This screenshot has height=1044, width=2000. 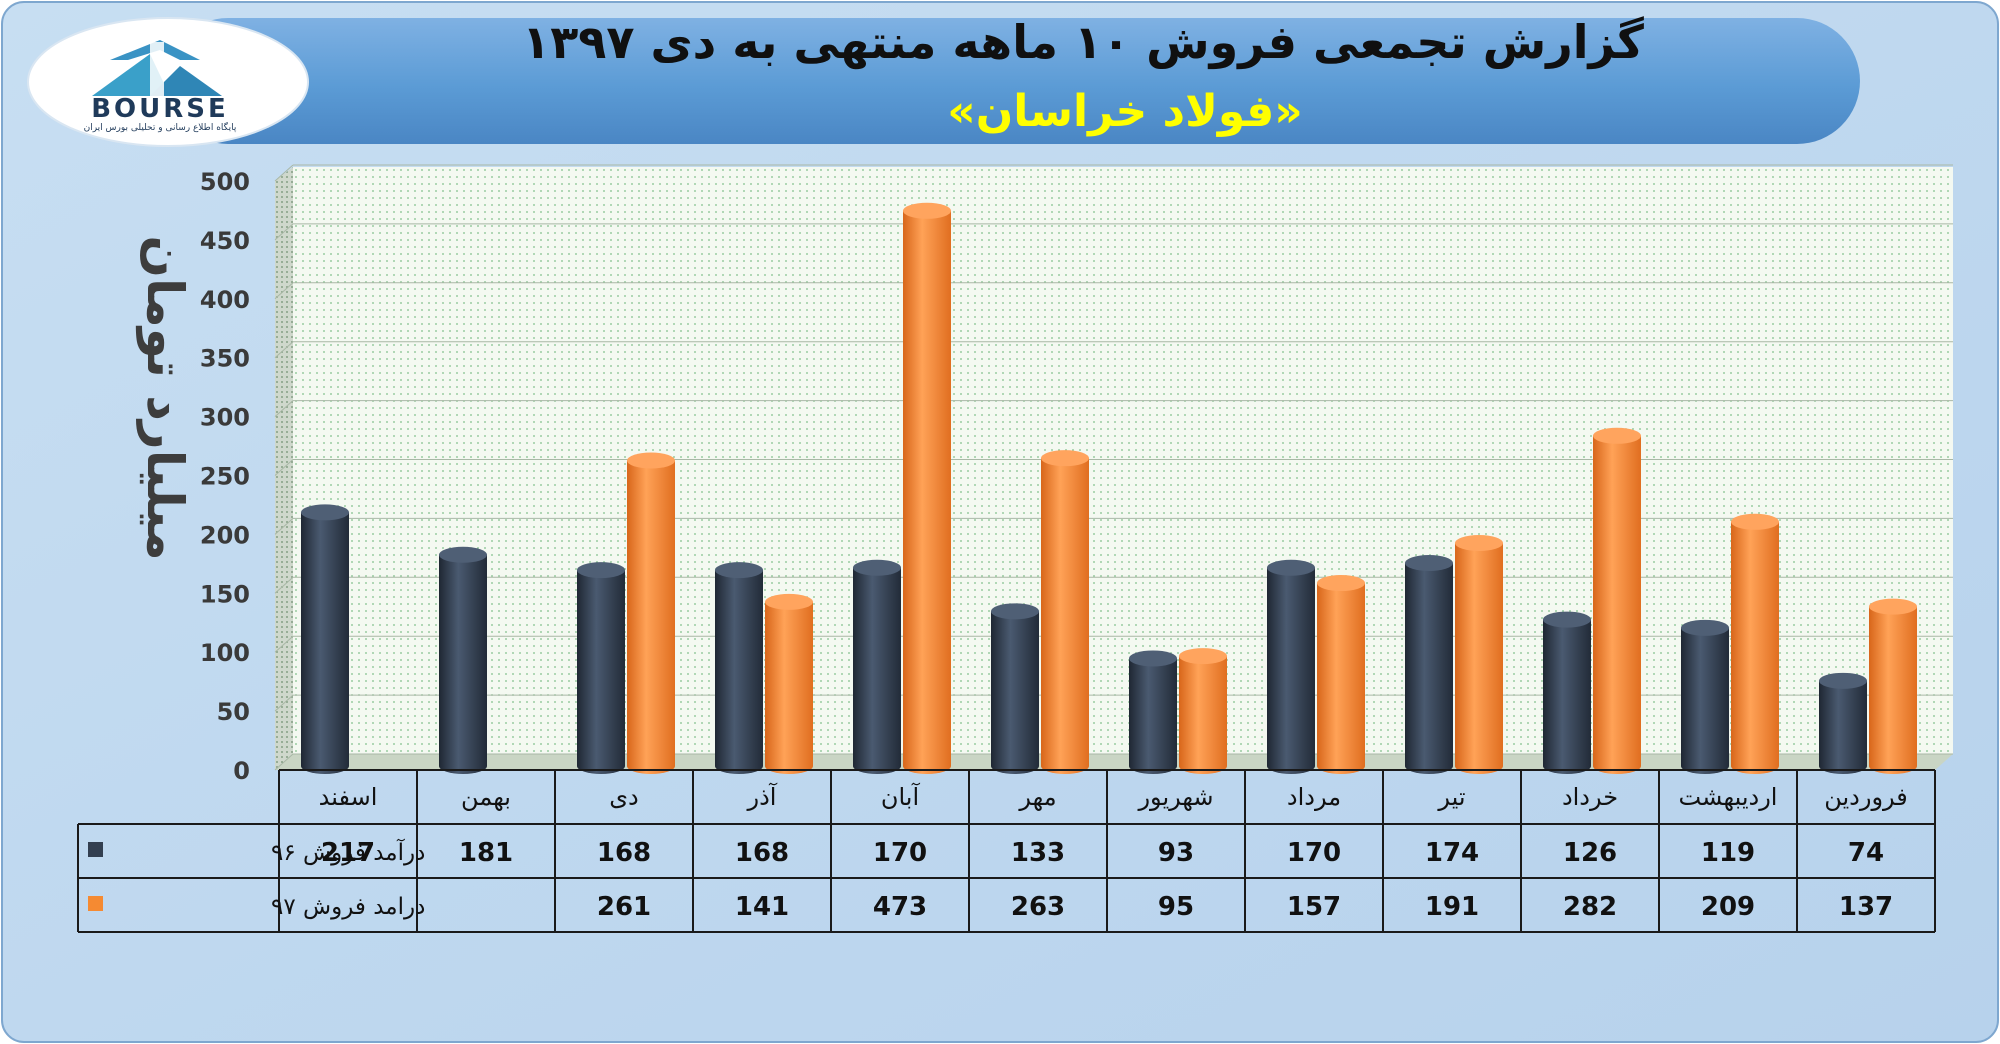 What do you see at coordinates (160, 109) in the screenshot?
I see `logo-text: BOURSE` at bounding box center [160, 109].